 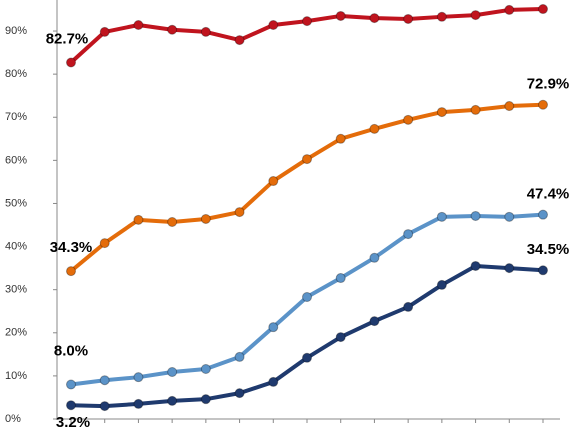 What do you see at coordinates (16, 203) in the screenshot?
I see `y-tick-label: 50%` at bounding box center [16, 203].